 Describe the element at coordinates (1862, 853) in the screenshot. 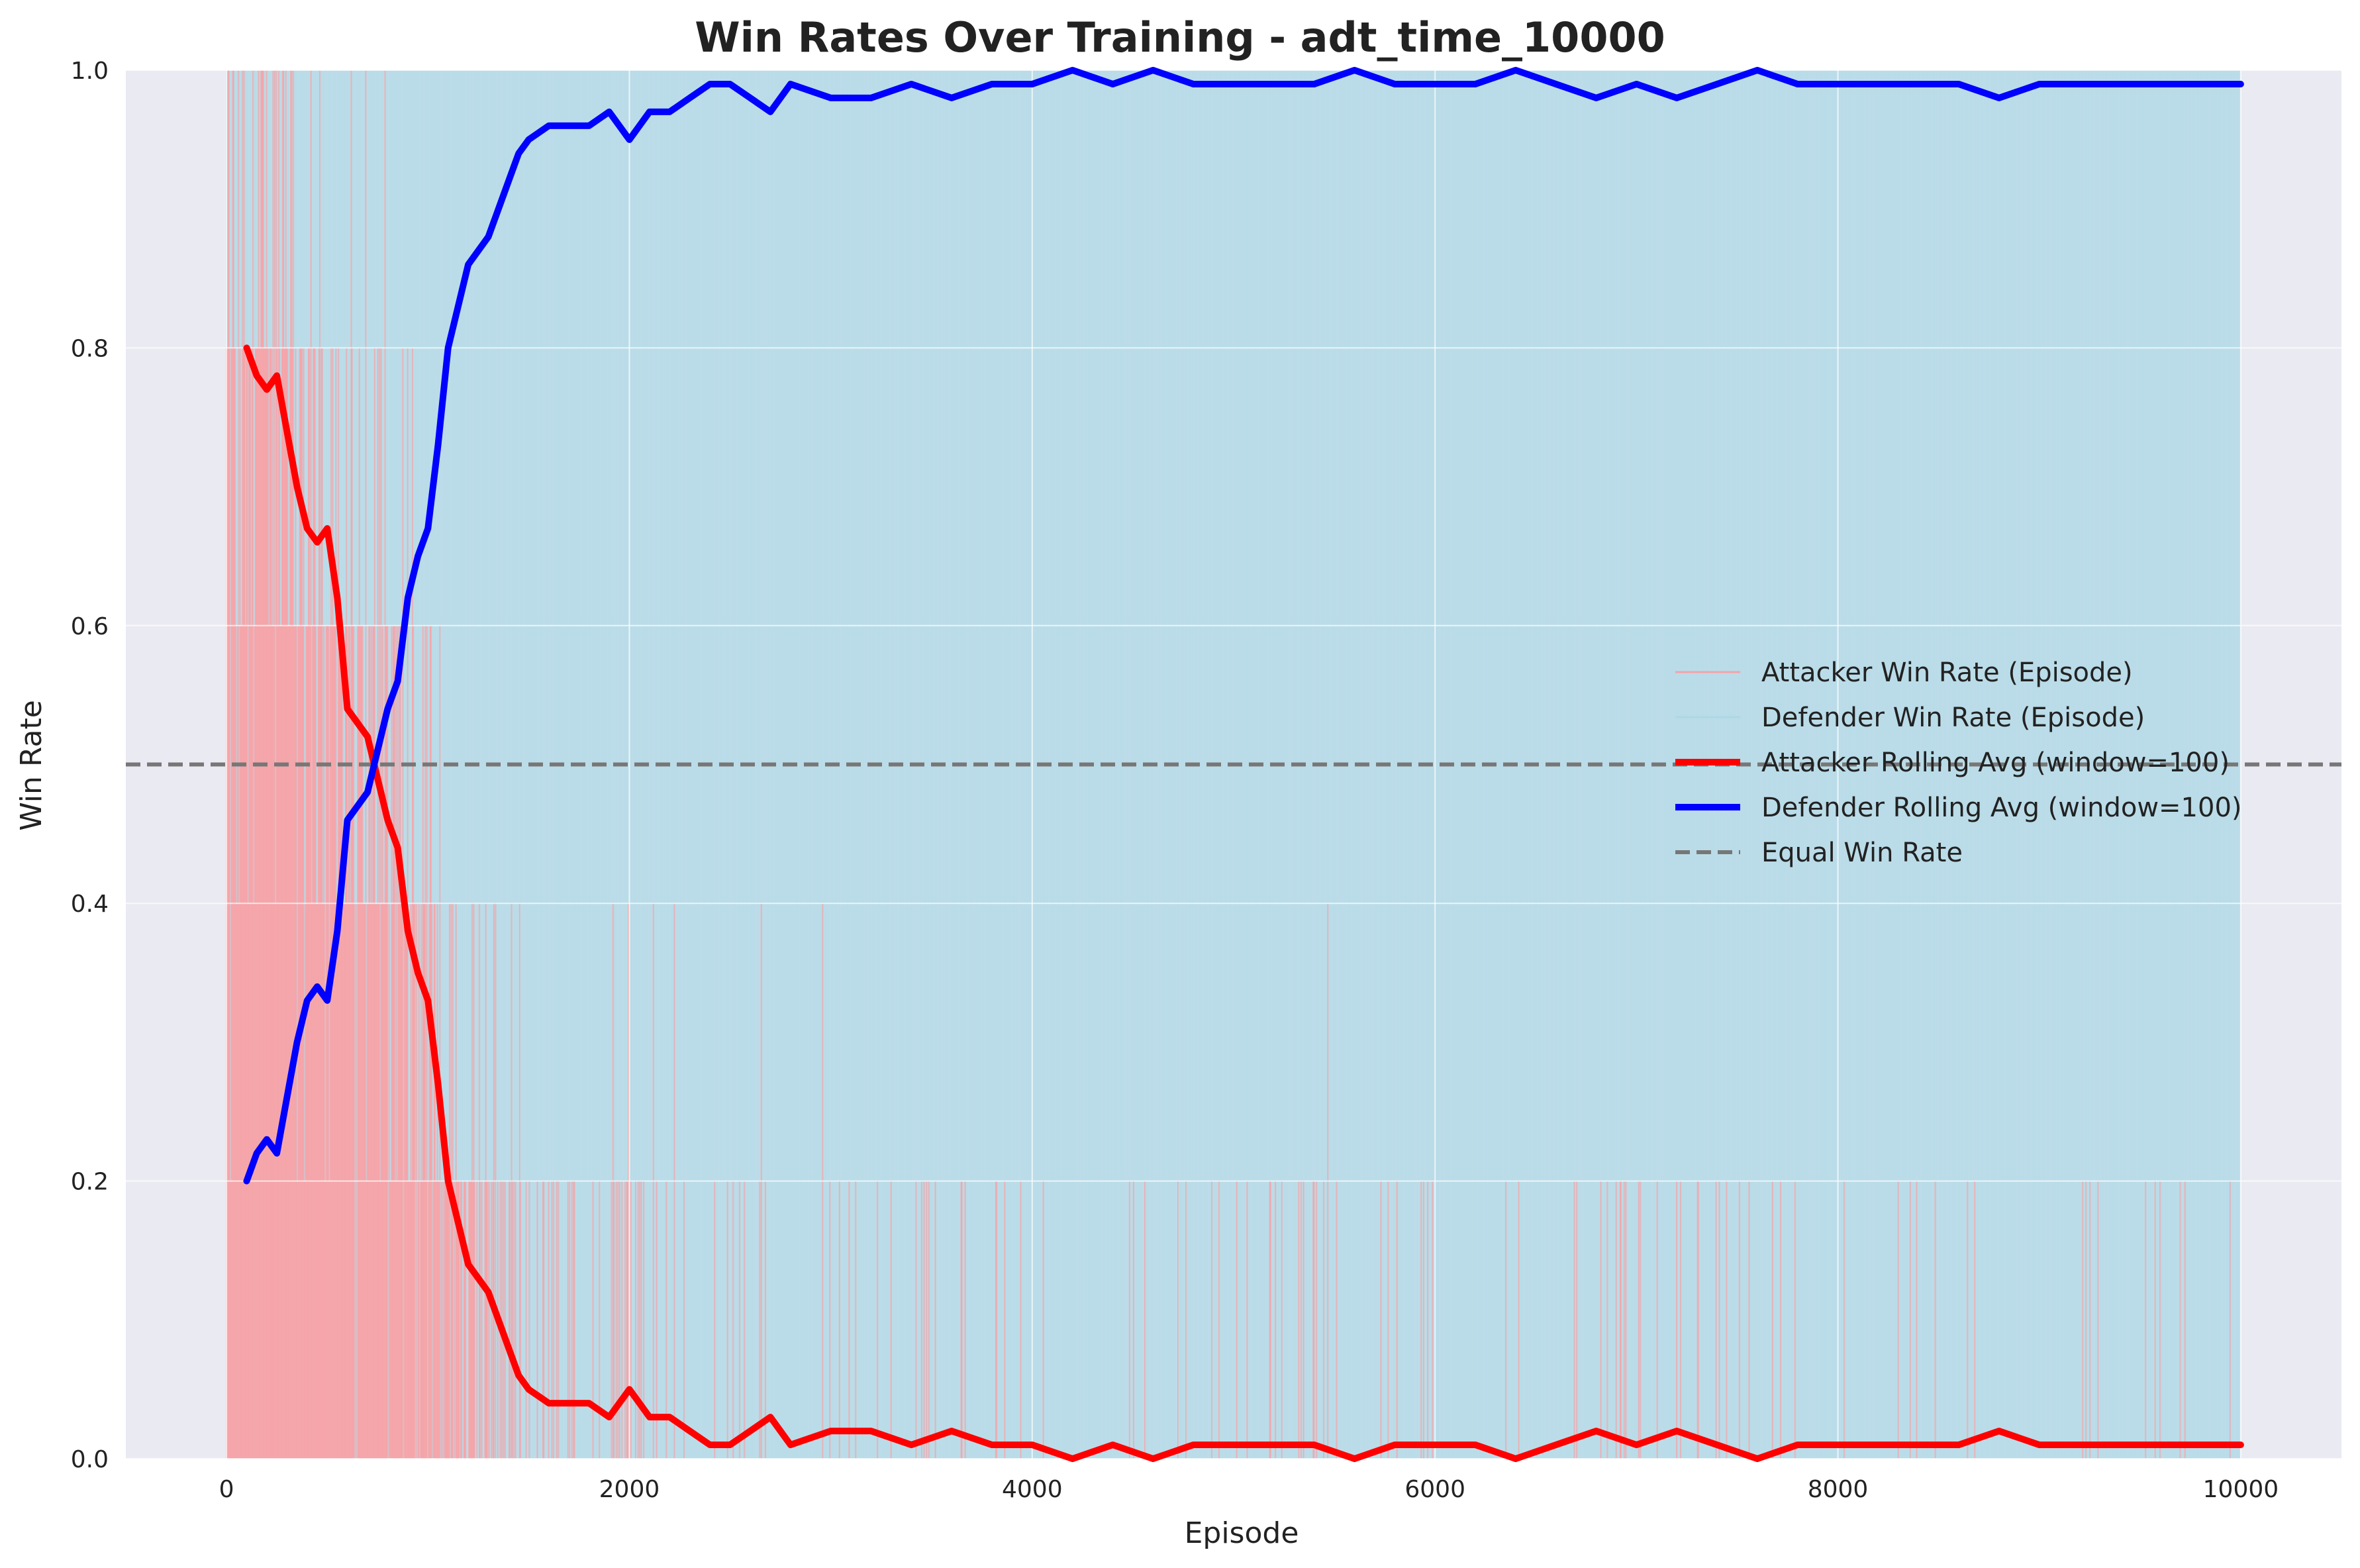

I see `legend-label: Equal Win Rate` at that location.